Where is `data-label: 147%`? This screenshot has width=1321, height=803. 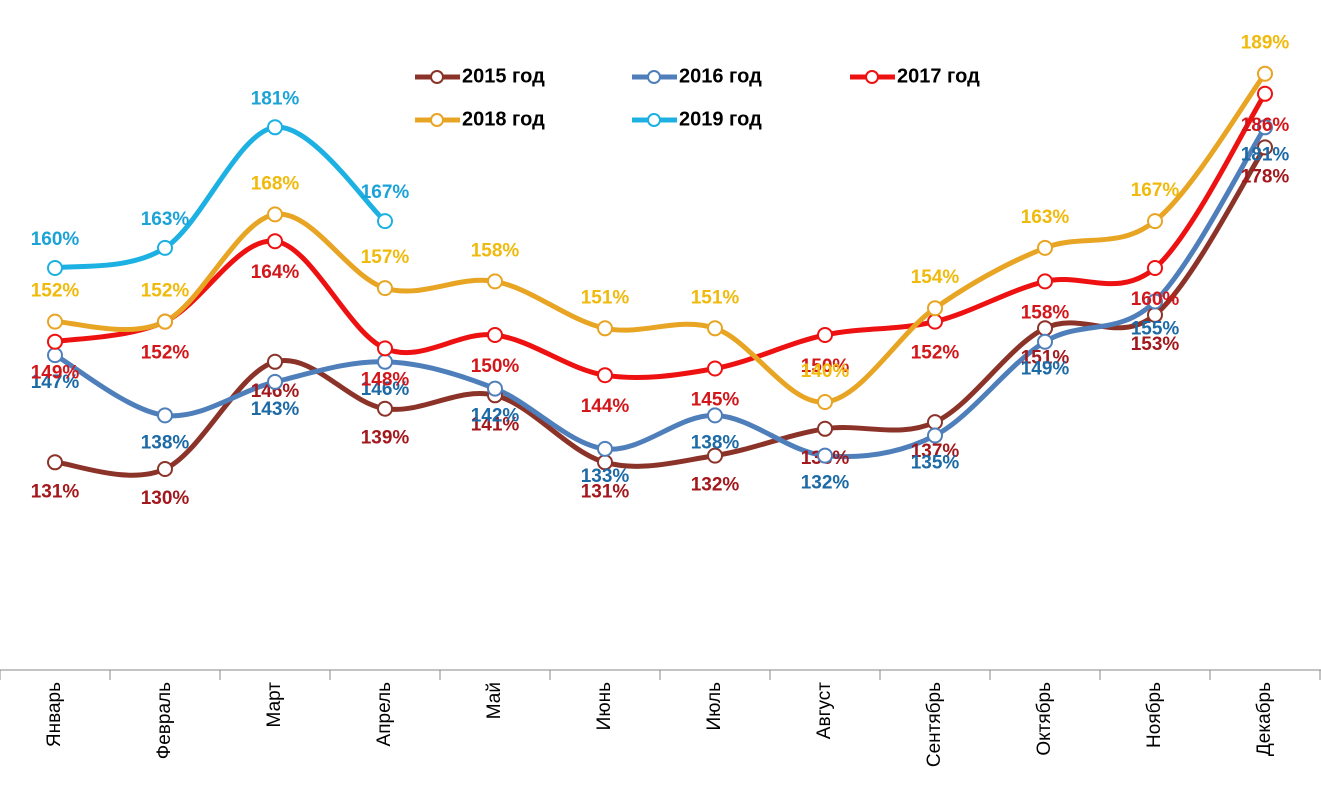 data-label: 147% is located at coordinates (55, 382).